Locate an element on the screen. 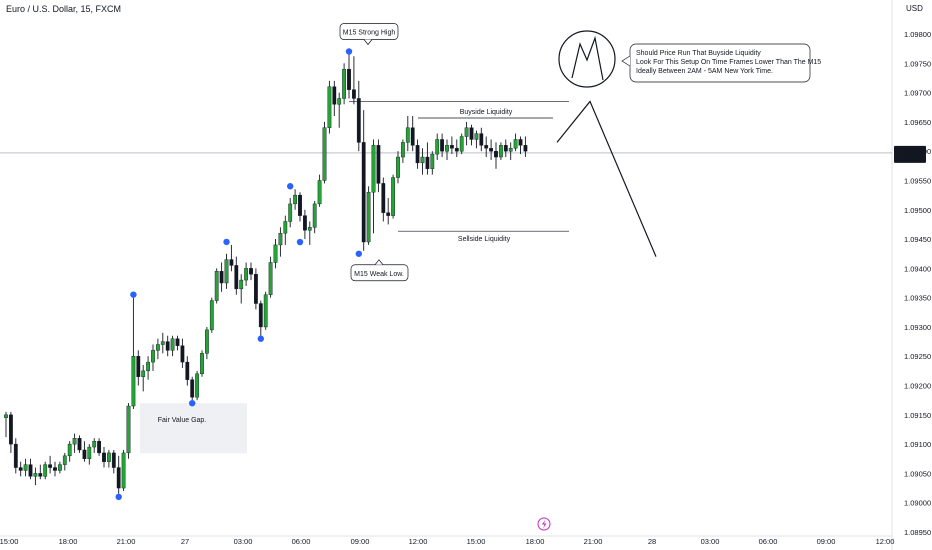 This screenshot has height=550, width=932. price-tick-label: 1.09650 is located at coordinates (917, 122).